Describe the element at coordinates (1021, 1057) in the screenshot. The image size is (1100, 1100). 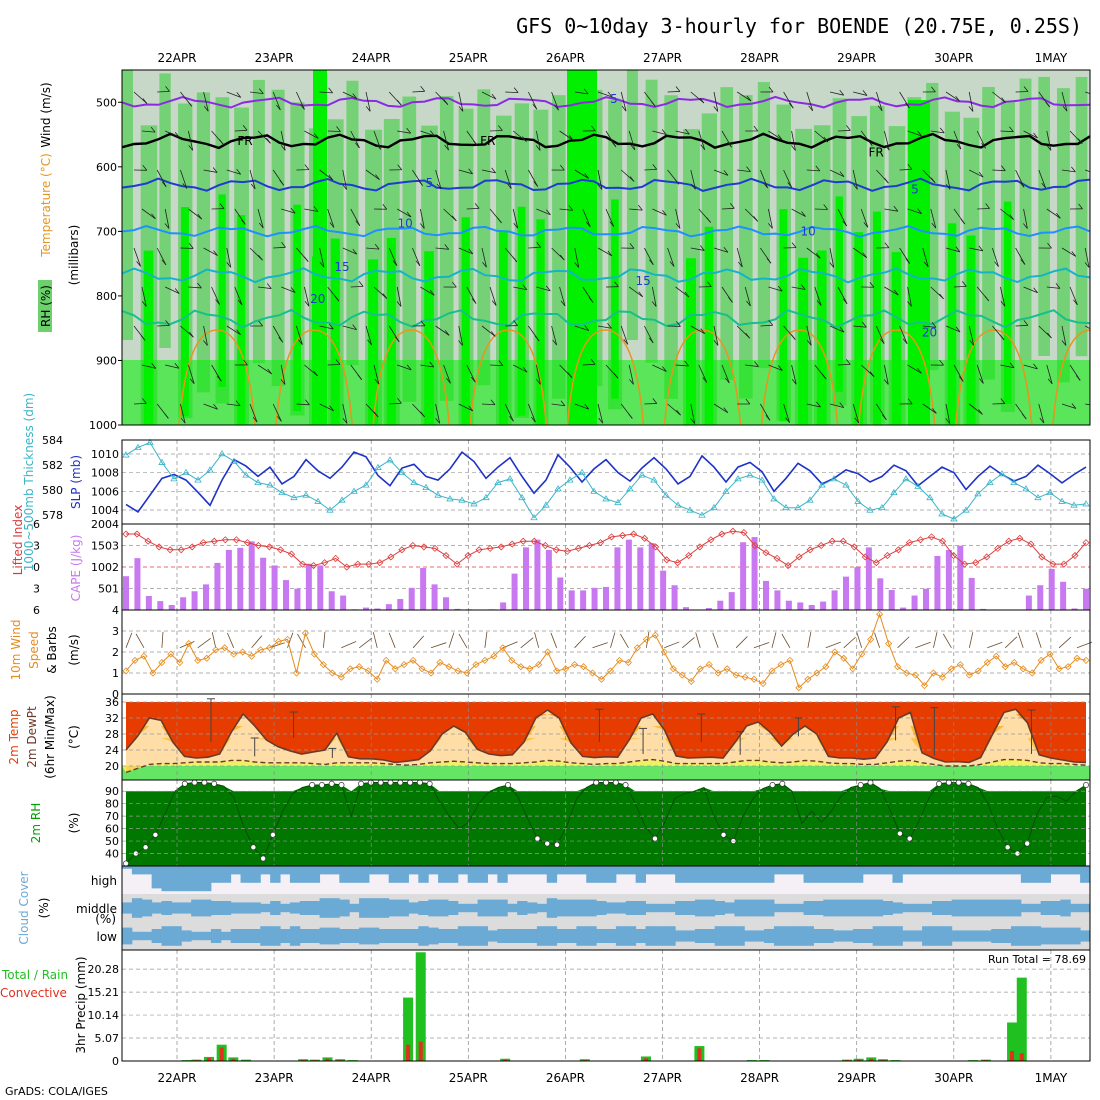
I see `precip-convective-bar` at that location.